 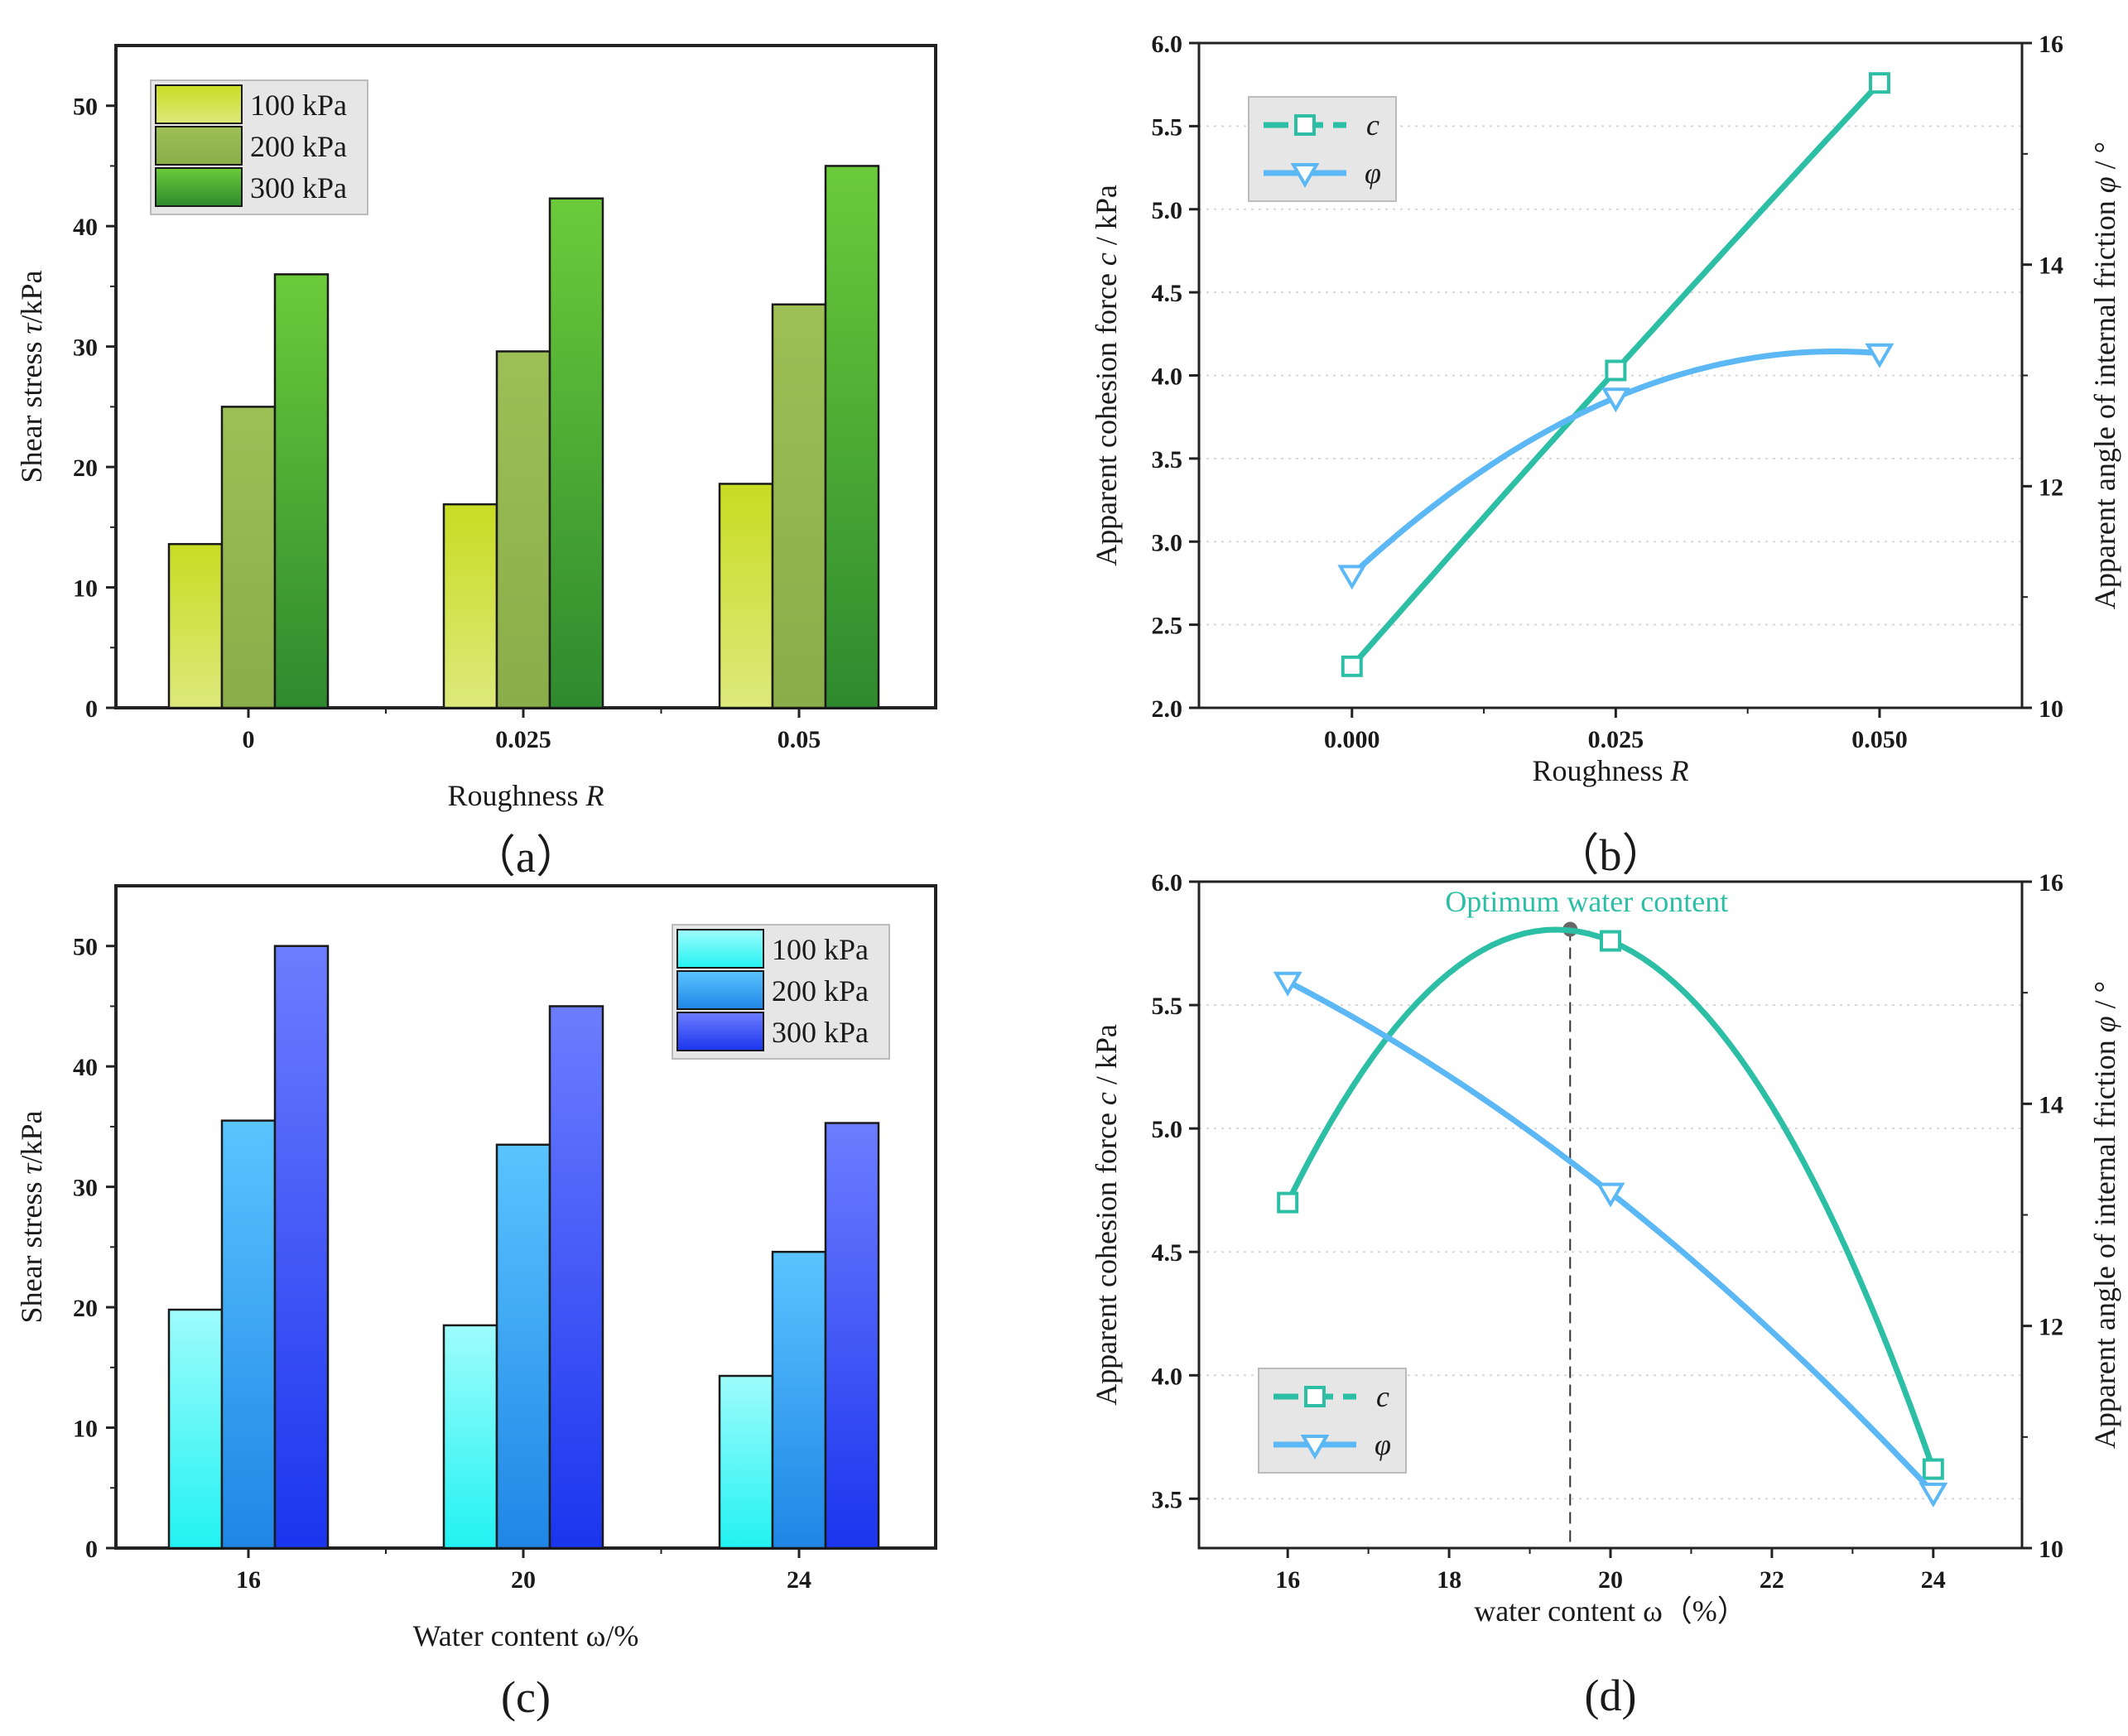 I want to click on marker-phi-0.025, so click(x=1615, y=400).